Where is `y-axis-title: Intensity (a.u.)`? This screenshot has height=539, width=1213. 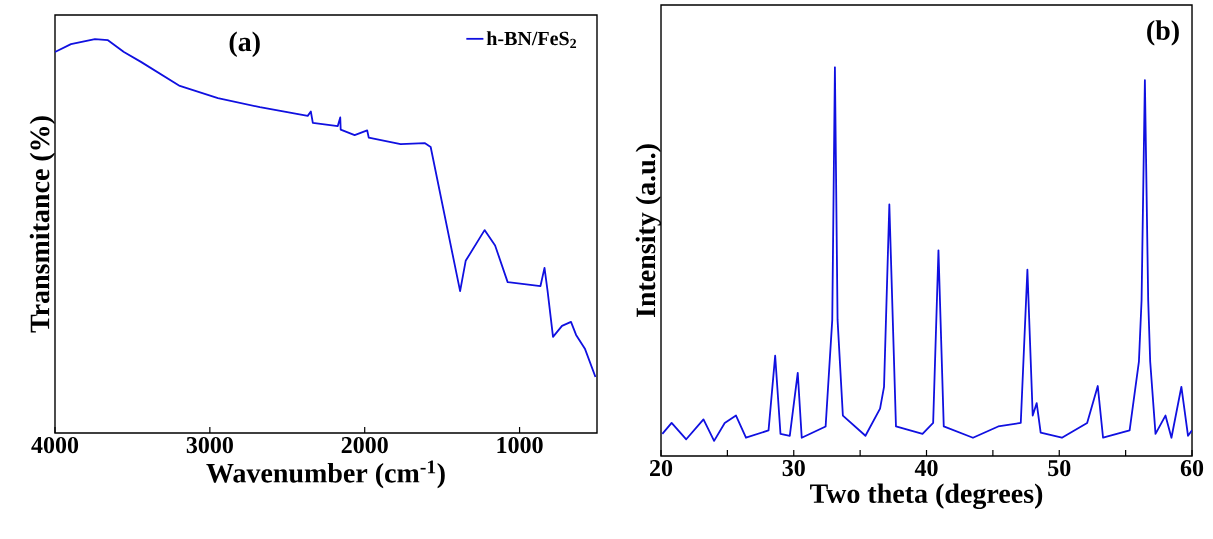 y-axis-title: Intensity (a.u.) is located at coordinates (648, 231).